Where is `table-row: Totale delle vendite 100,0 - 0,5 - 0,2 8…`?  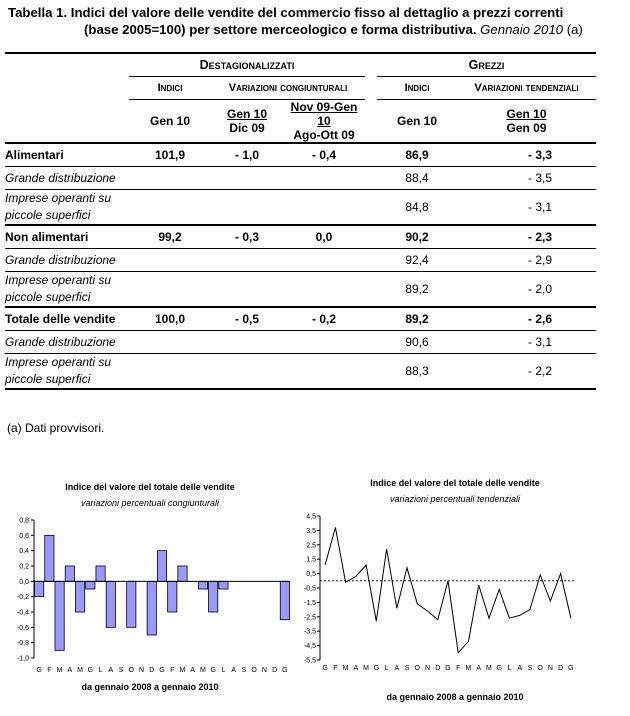 table-row: Totale delle vendite 100,0 - 0,5 - 0,2 8… is located at coordinates (300, 319).